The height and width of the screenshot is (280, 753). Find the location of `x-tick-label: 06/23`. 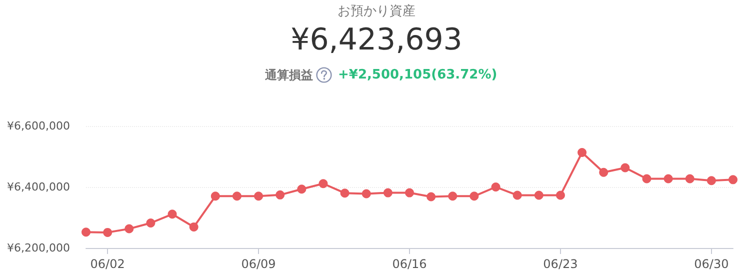

x-tick-label: 06/23 is located at coordinates (560, 264).